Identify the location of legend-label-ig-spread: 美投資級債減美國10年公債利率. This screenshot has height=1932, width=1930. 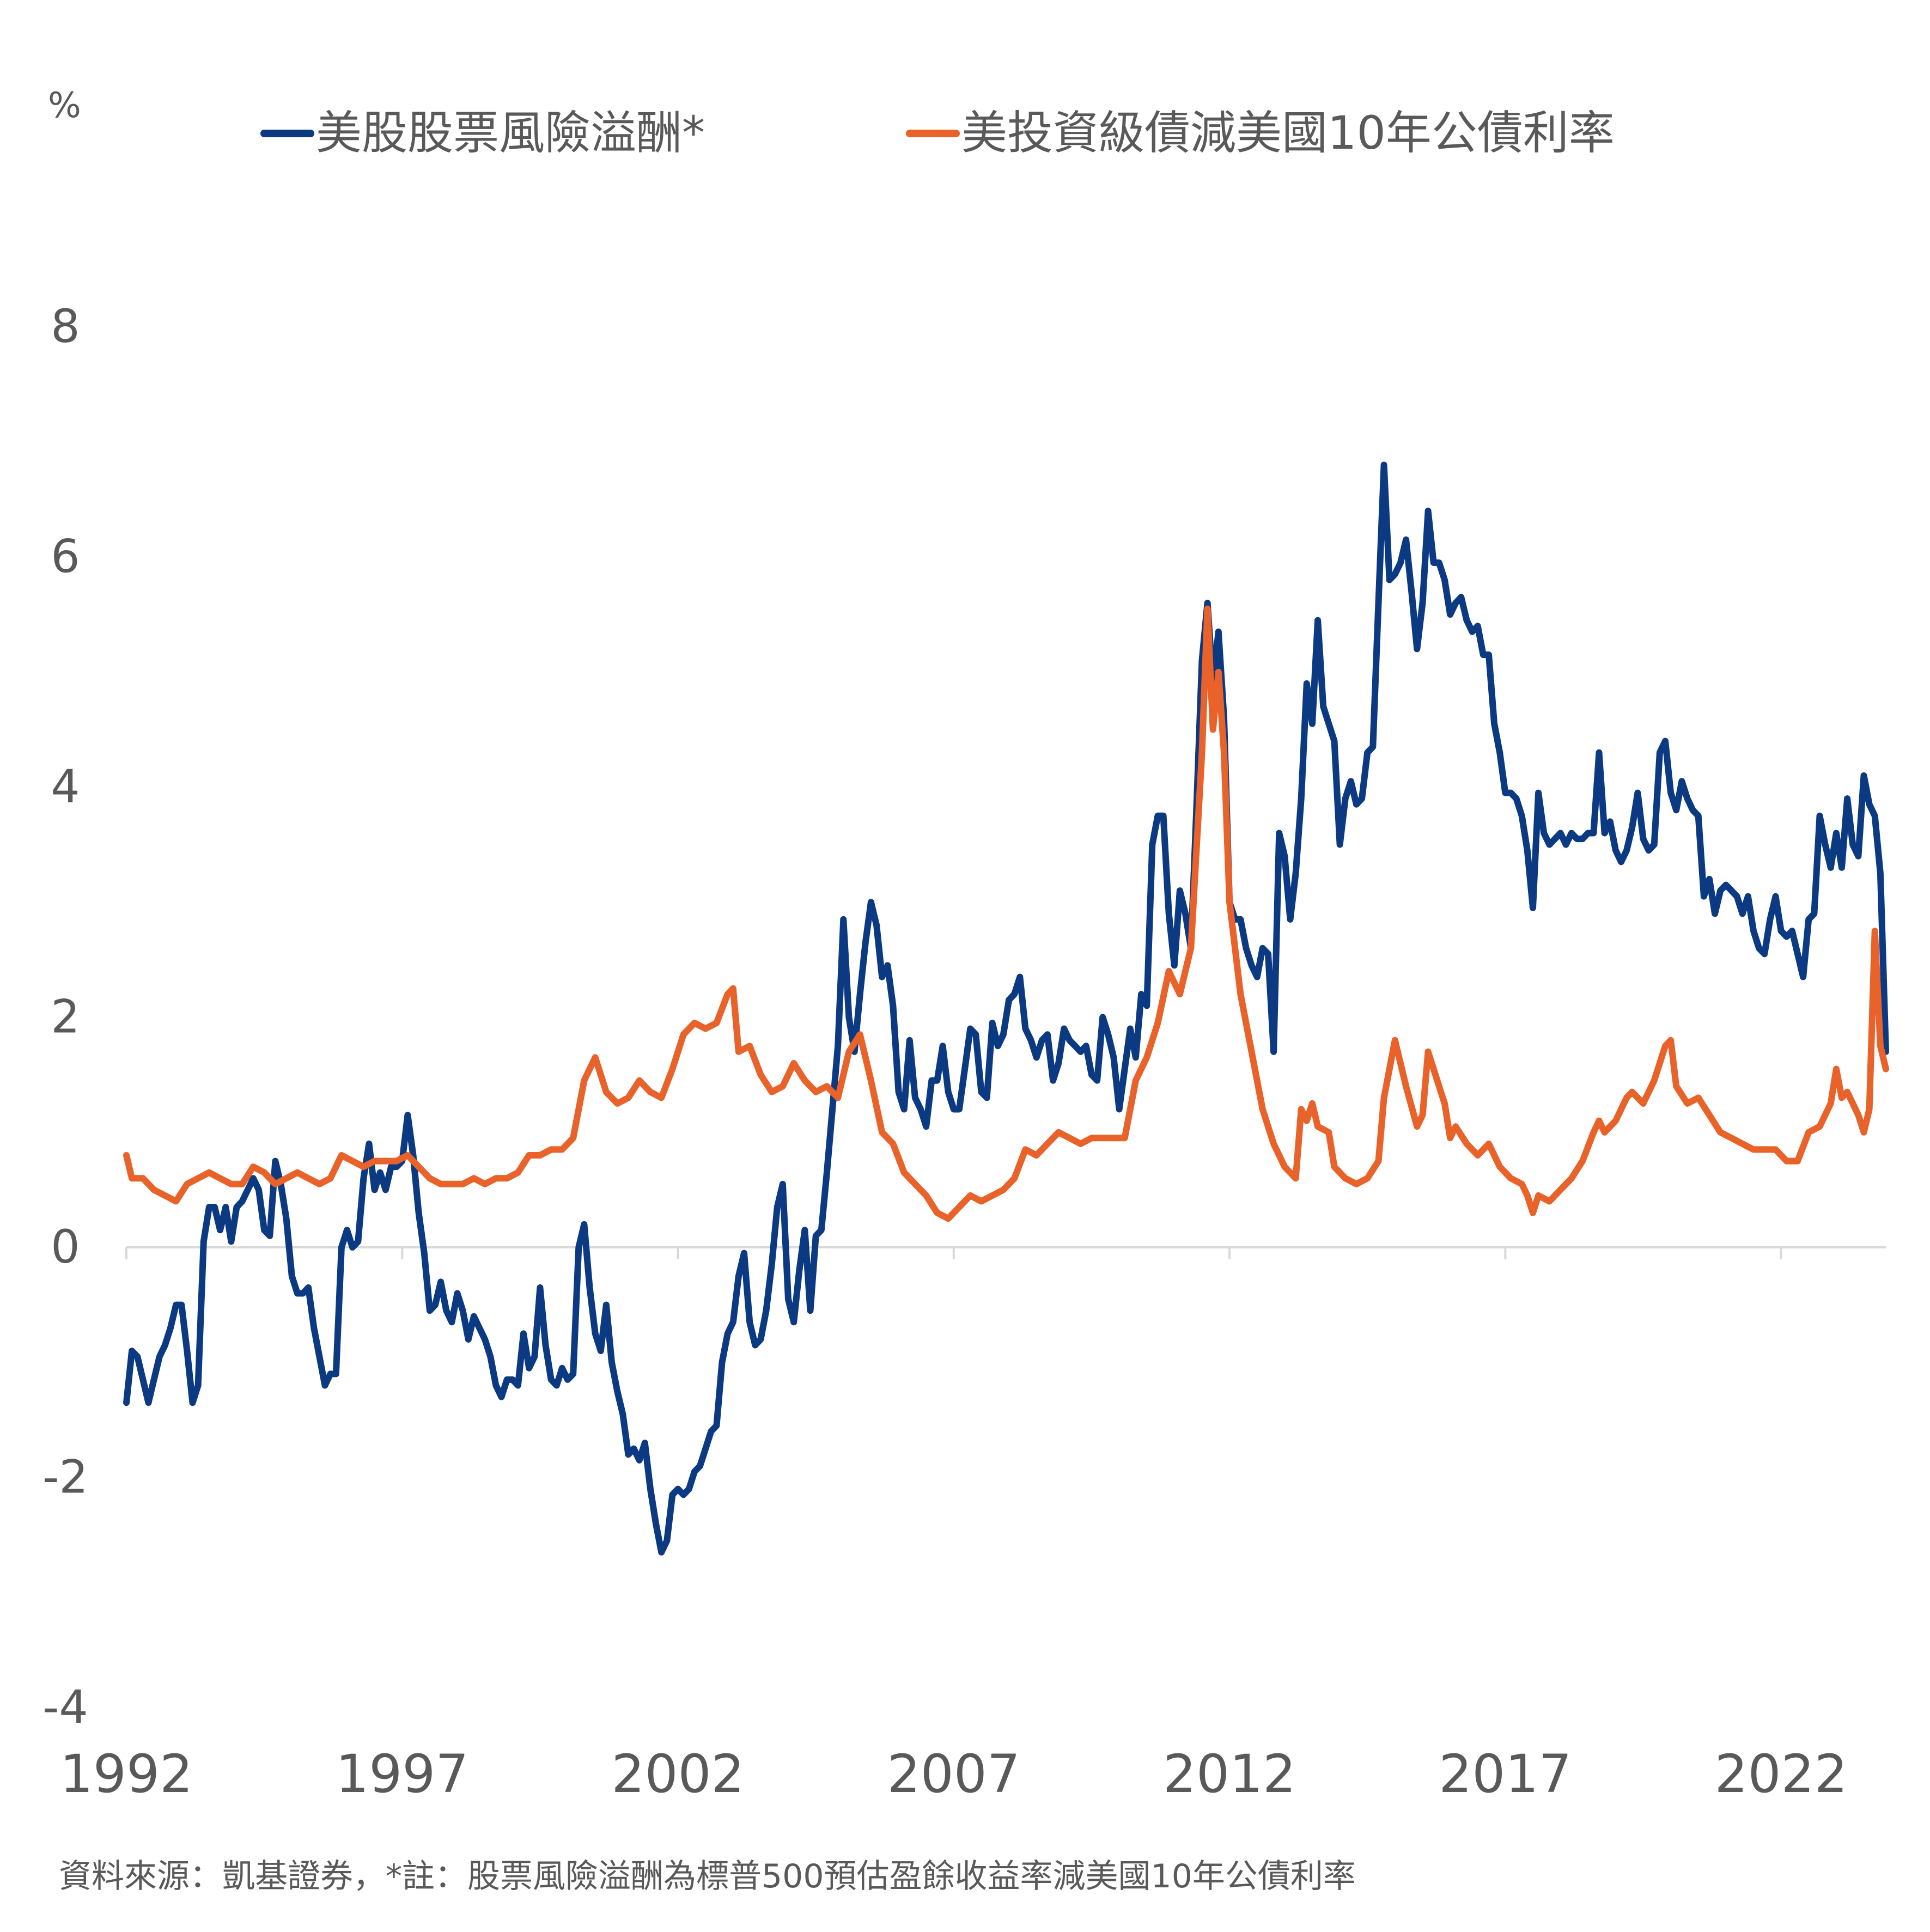
(1288, 133).